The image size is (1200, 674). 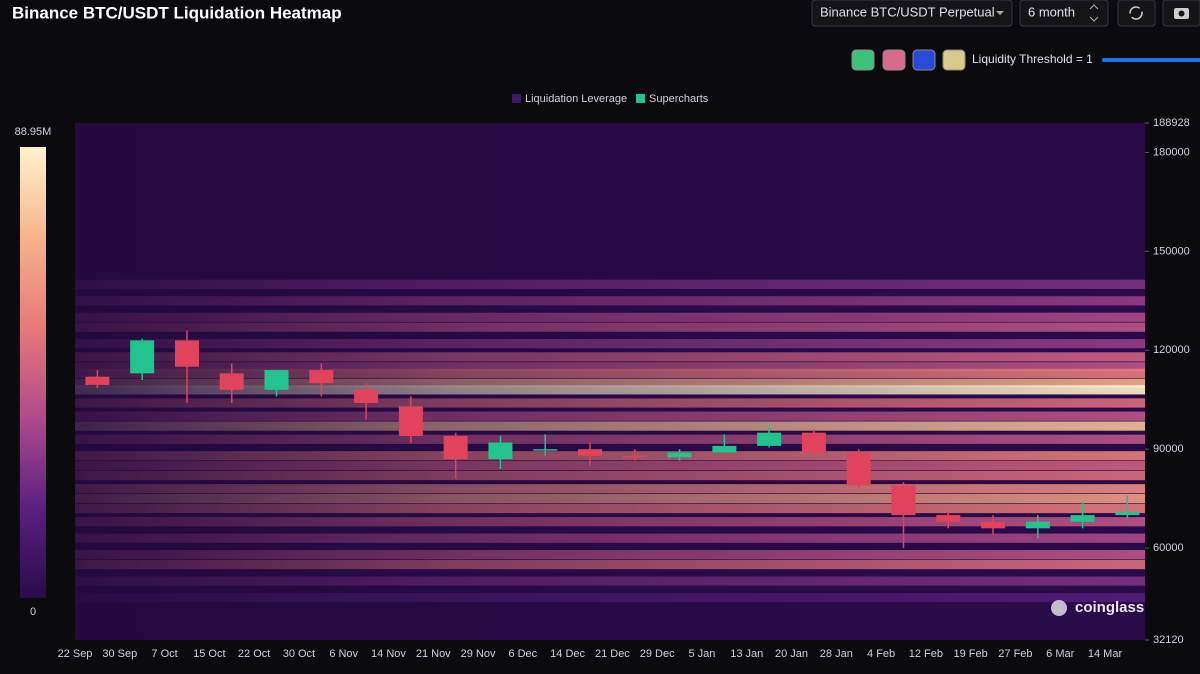 What do you see at coordinates (433, 654) in the screenshot?
I see `x-tick-label: 21 Nov` at bounding box center [433, 654].